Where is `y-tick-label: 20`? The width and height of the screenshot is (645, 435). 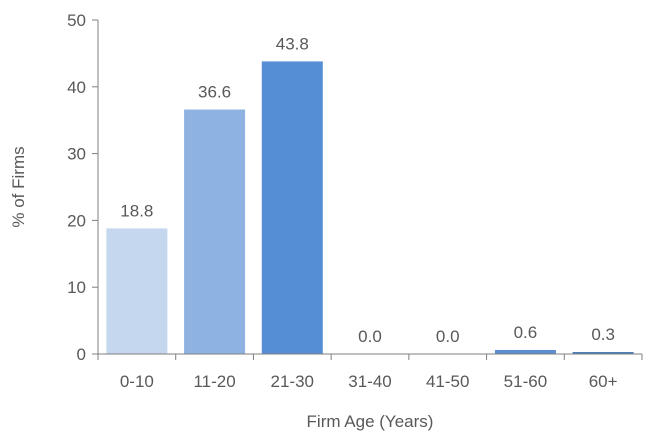 y-tick-label: 20 is located at coordinates (76, 220).